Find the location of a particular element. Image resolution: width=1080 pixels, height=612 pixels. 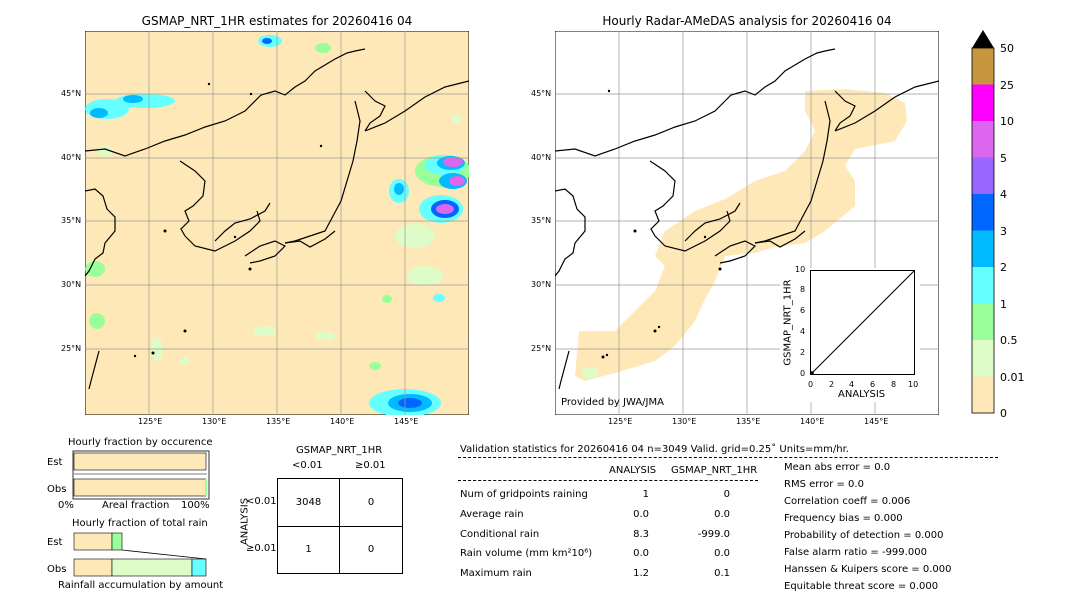

inset-xtick-10: 10 is located at coordinates (913, 384).